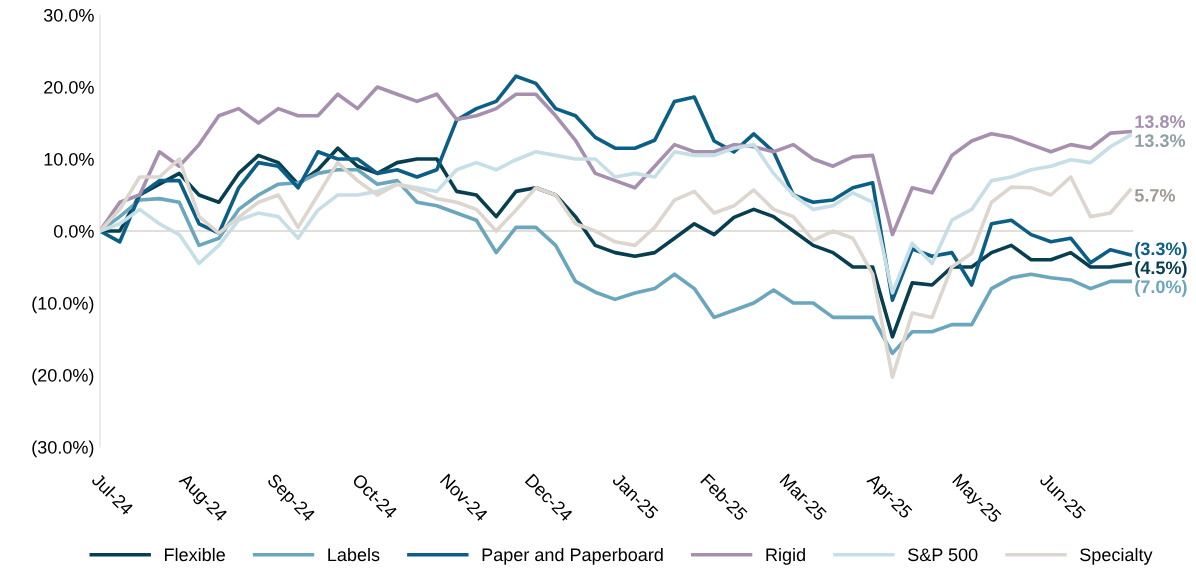  I want to click on y-tick-label: 20.0%, so click(69, 87).